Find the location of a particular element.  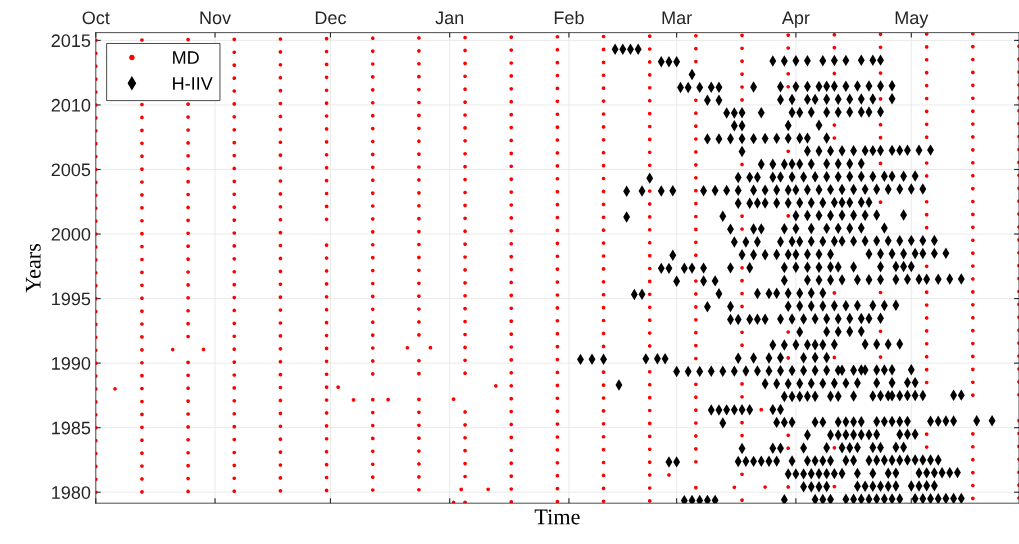

x-tick-label: Apr is located at coordinates (795, 19).